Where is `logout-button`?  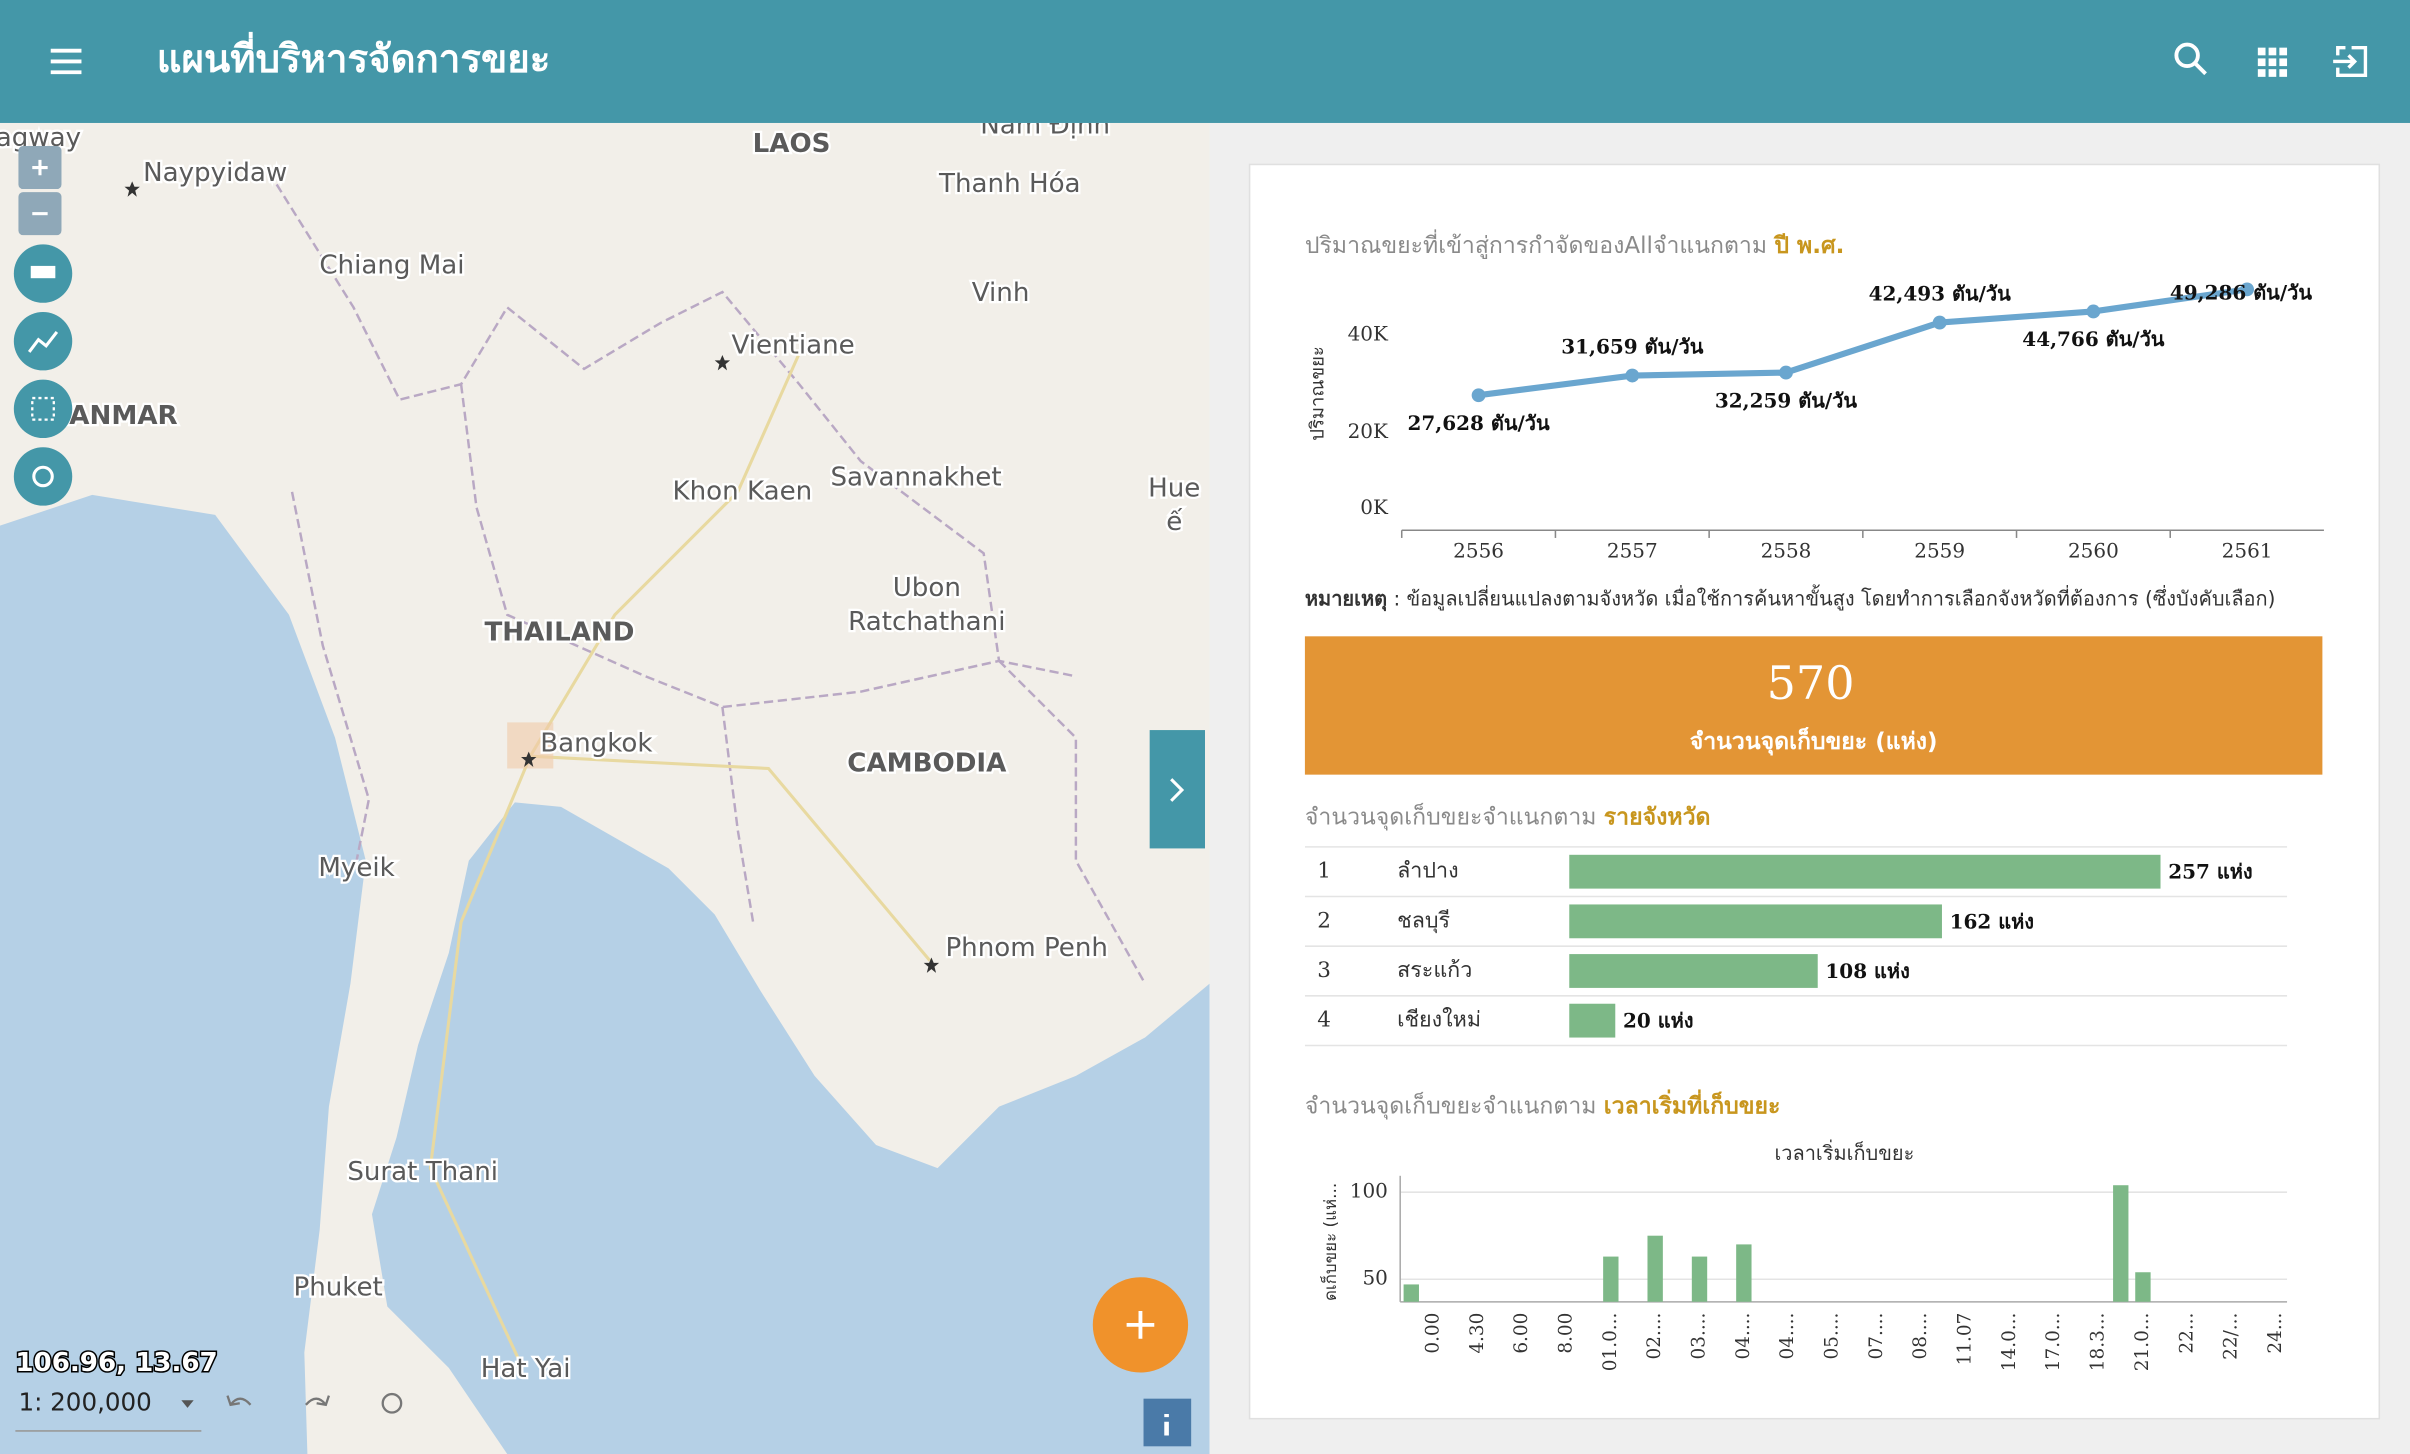 logout-button is located at coordinates (2350, 61).